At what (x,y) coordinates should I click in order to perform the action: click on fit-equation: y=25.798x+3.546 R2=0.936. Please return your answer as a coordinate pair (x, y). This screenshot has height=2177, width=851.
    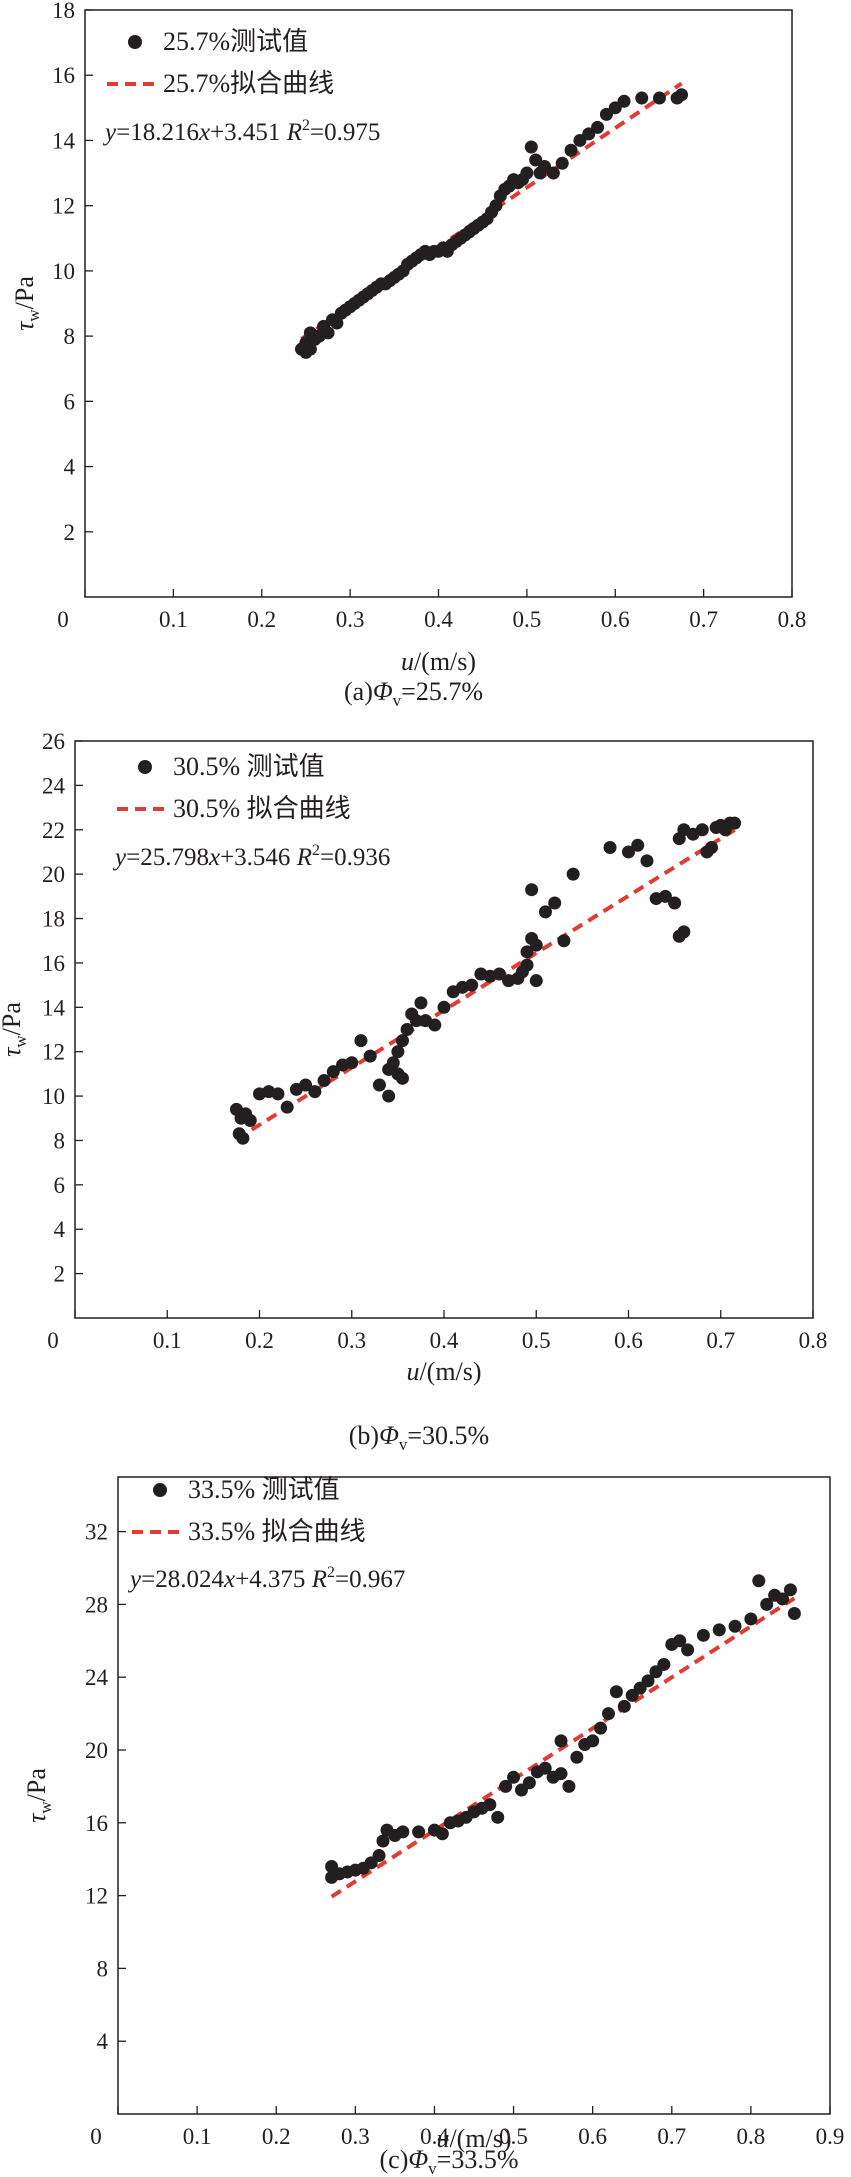
    Looking at the image, I should click on (251, 856).